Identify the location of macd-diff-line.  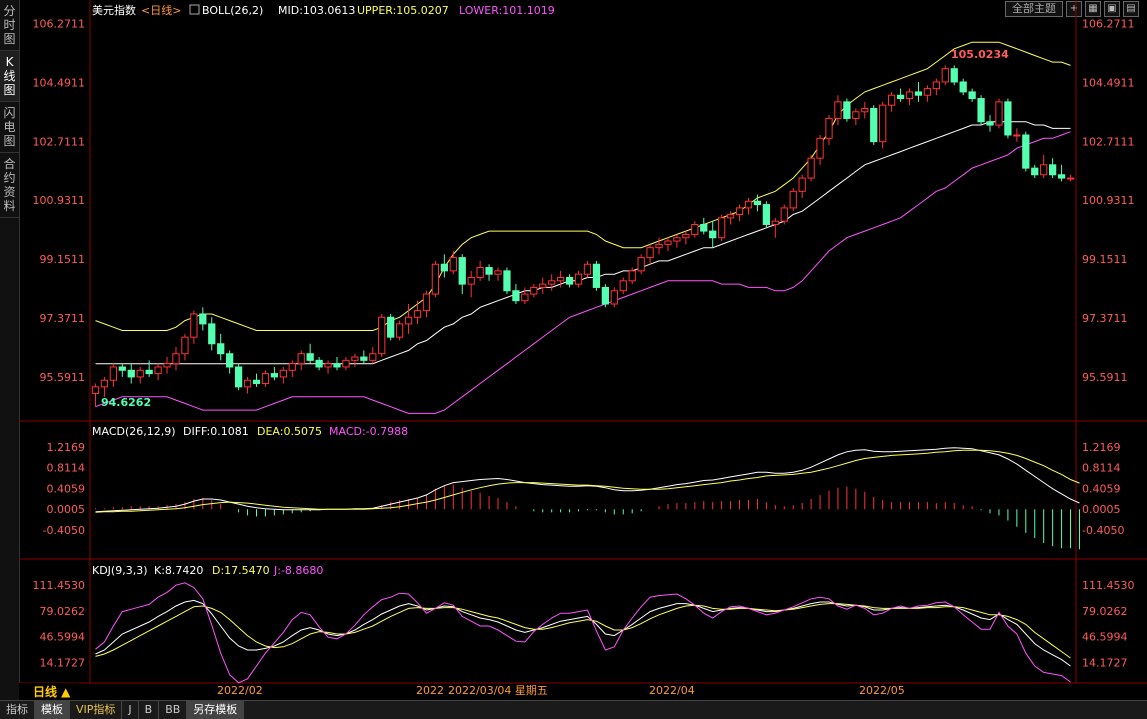
(587, 480).